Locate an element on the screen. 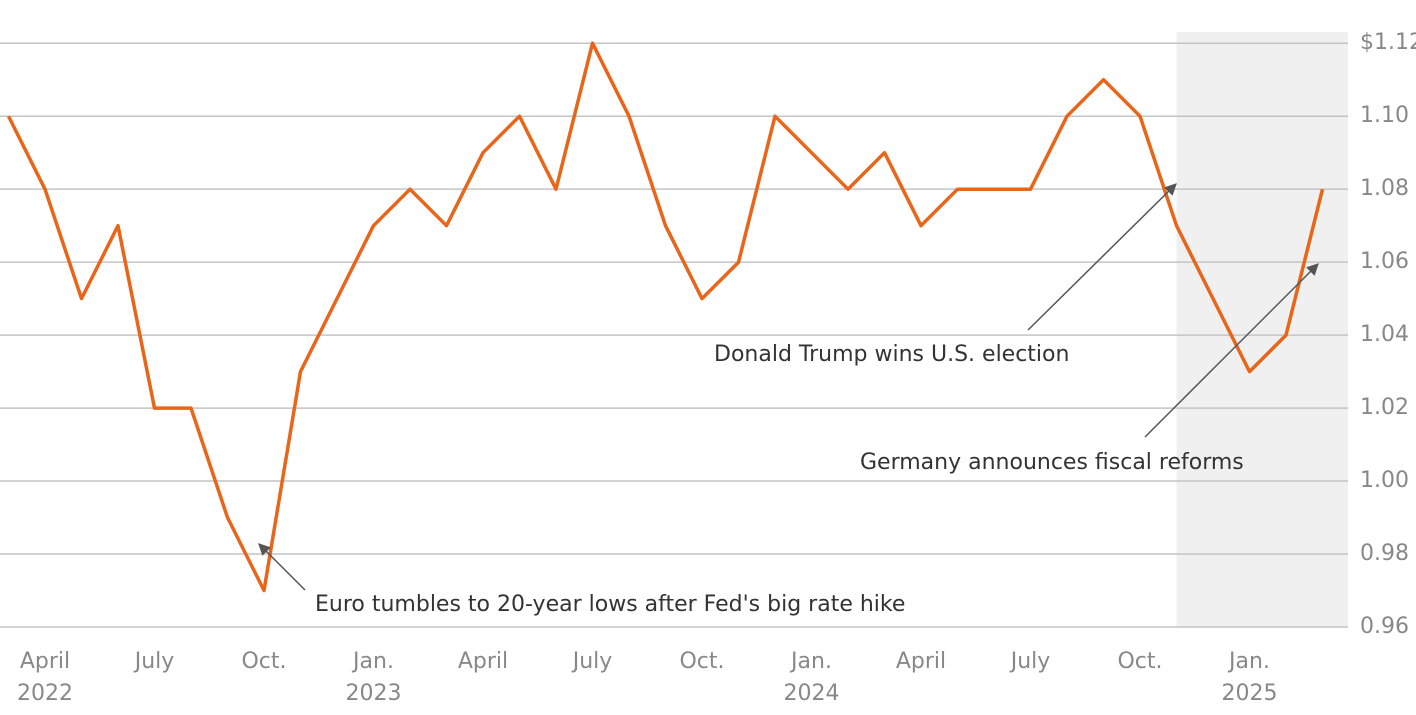 Image resolution: width=1416 pixels, height=715 pixels. x-tick-label: Jan. 2024 is located at coordinates (811, 677).